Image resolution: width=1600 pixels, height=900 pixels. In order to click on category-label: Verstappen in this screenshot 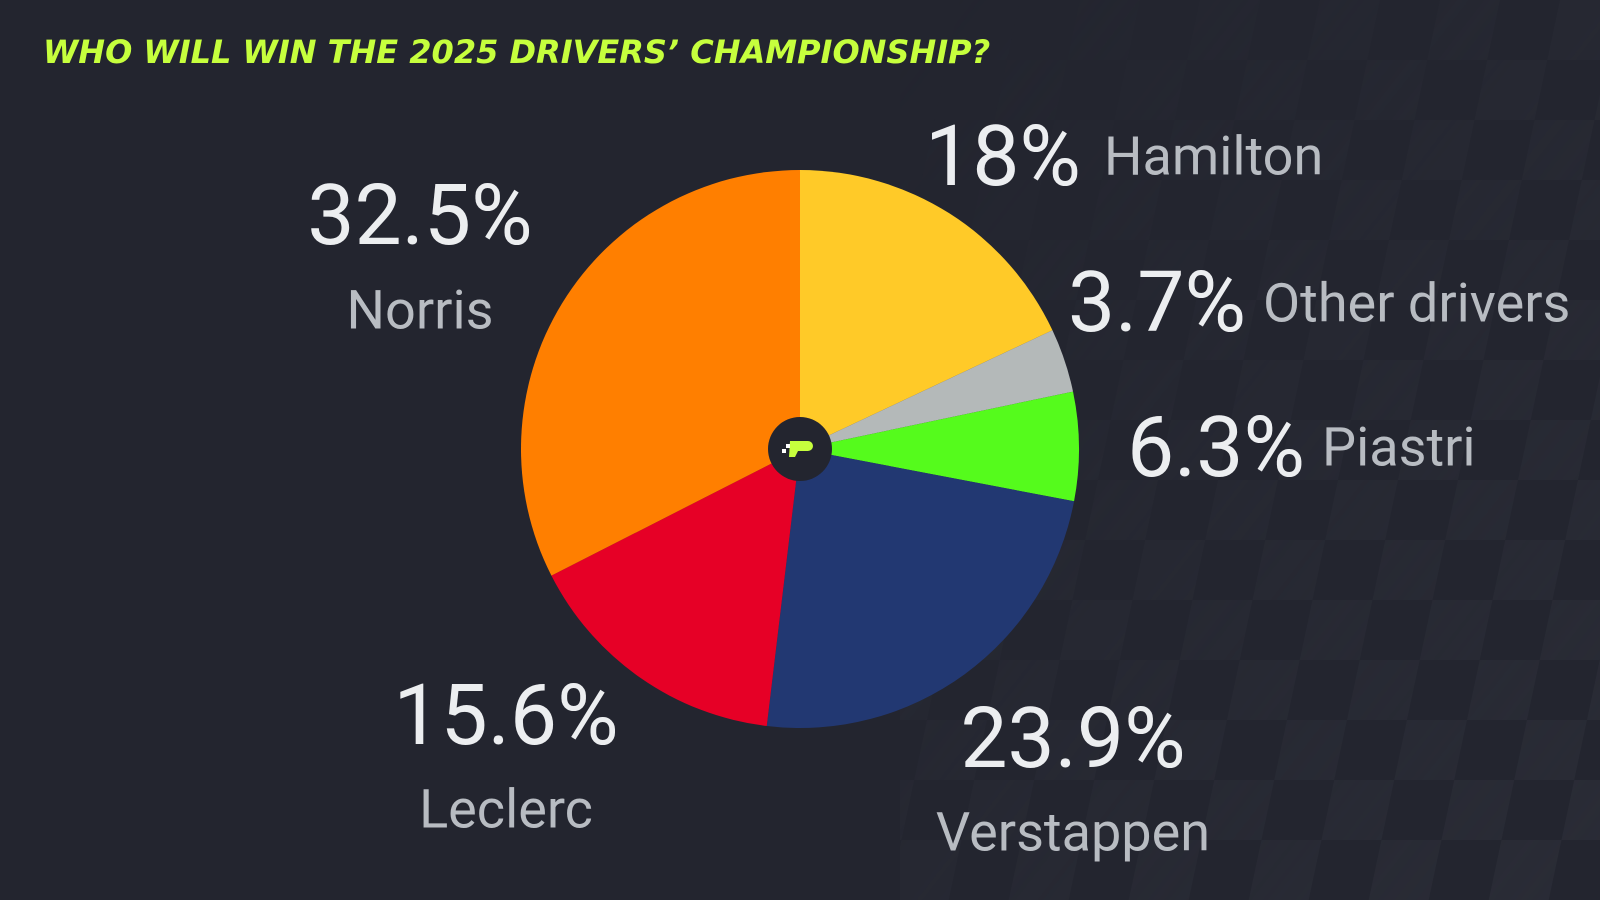, I will do `click(1073, 832)`.